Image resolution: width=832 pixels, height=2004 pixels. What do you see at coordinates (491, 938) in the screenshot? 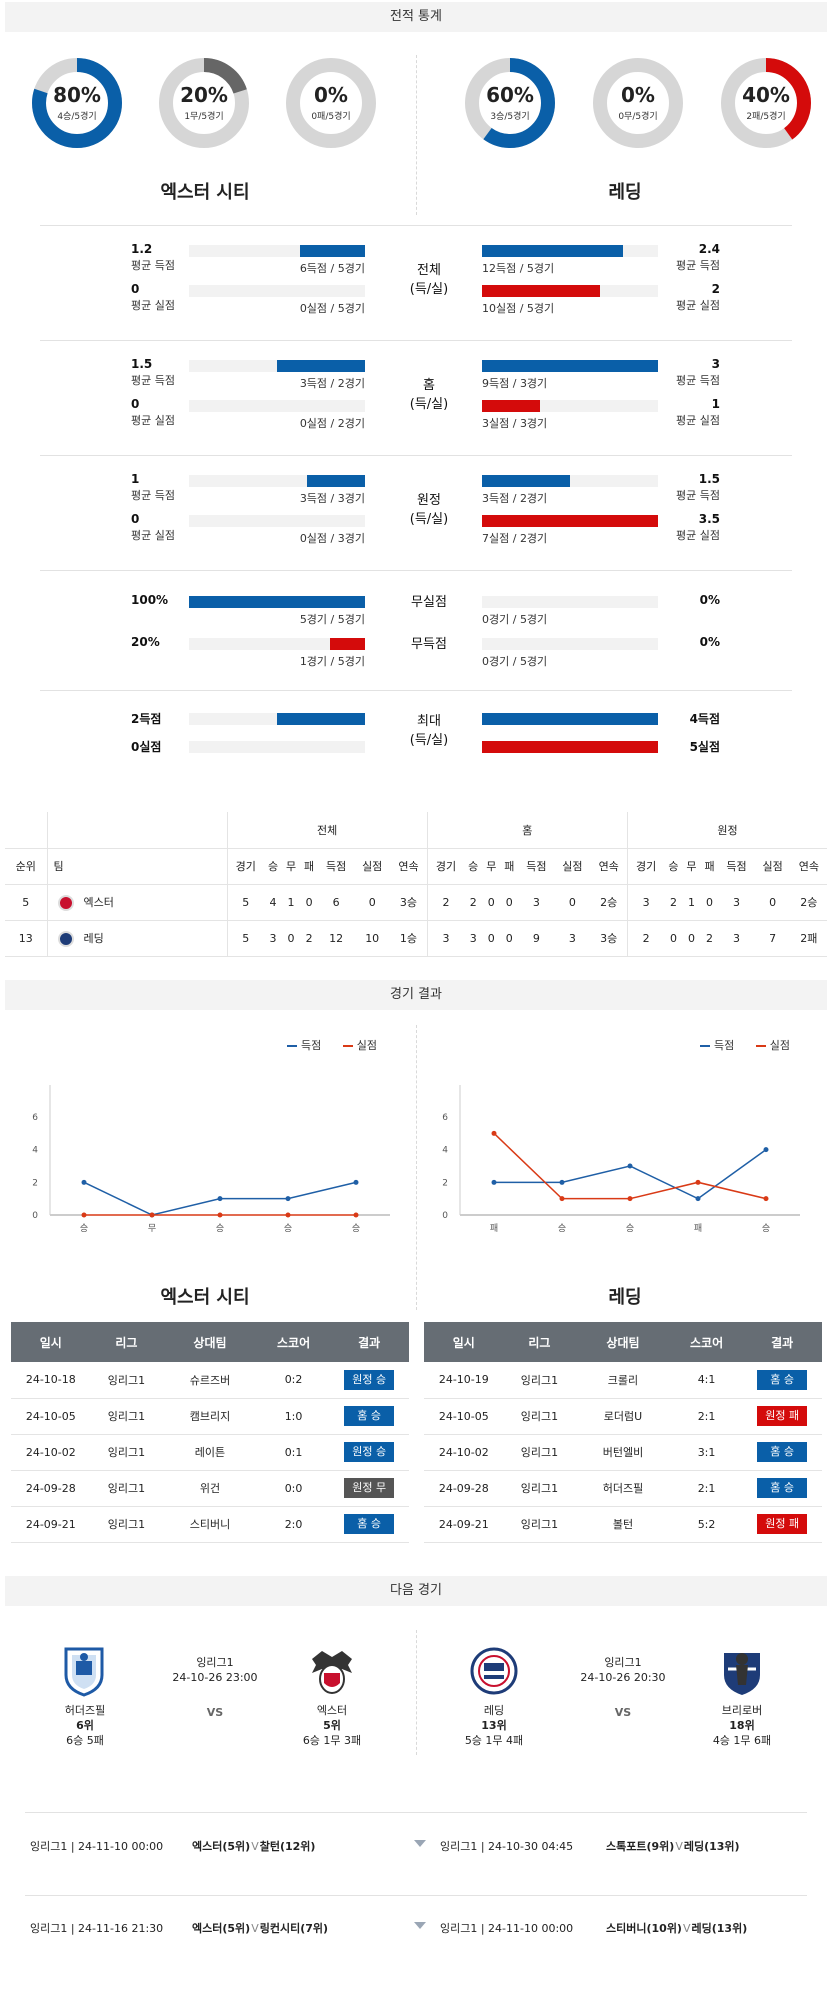
I see `stat-cell: 0` at bounding box center [491, 938].